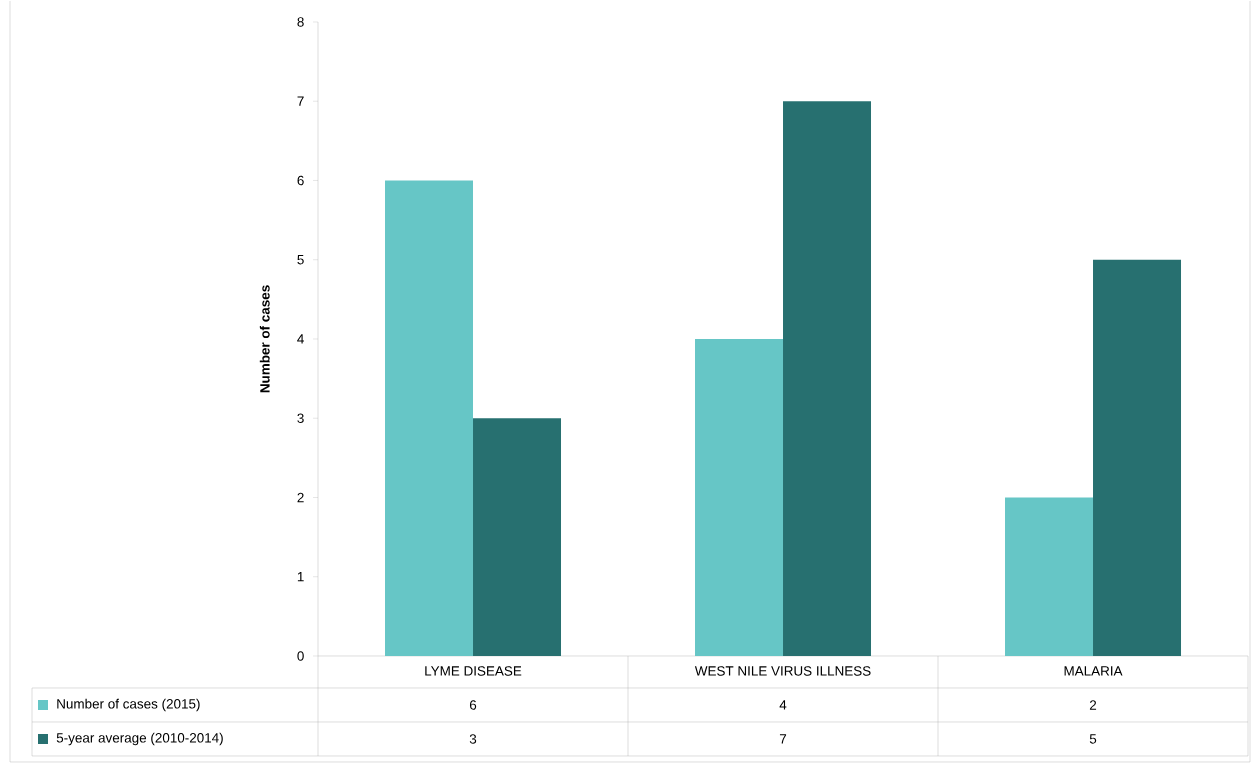 The height and width of the screenshot is (763, 1253). I want to click on y-tick-label: 3, so click(300, 418).